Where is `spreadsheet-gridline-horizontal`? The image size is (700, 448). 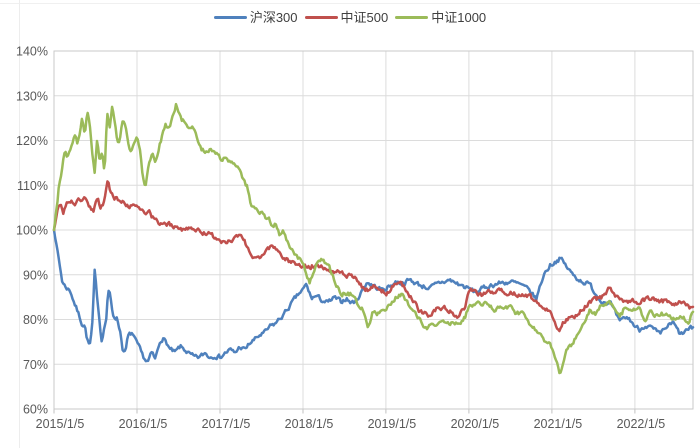
spreadsheet-gridline-horizontal is located at coordinates (350, 3).